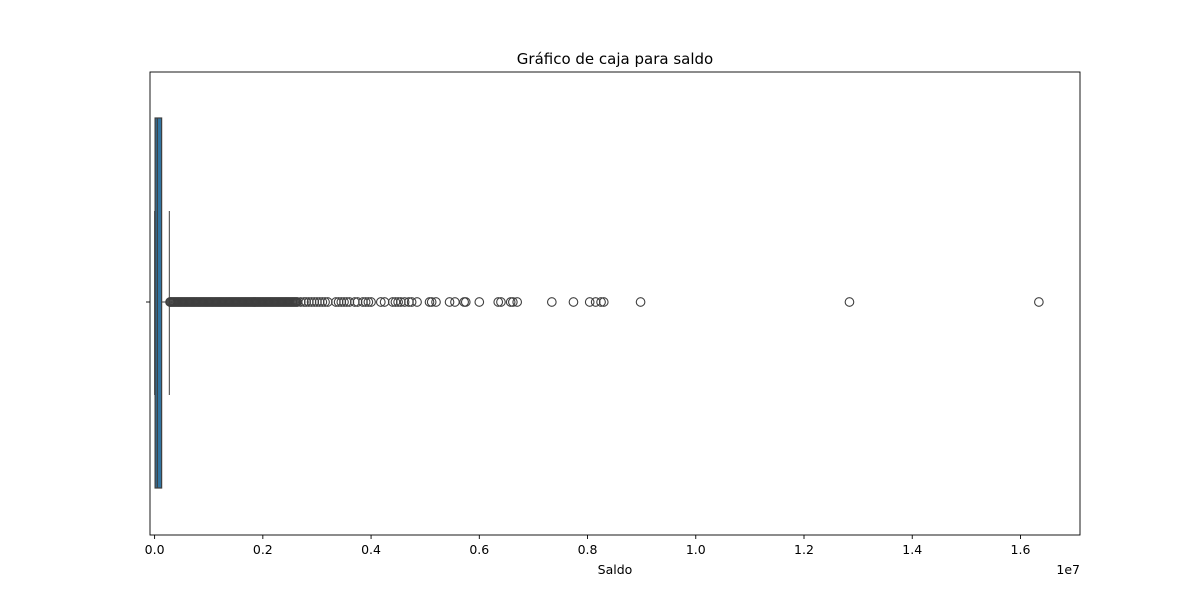 Image resolution: width=1200 pixels, height=600 pixels. Describe the element at coordinates (479, 549) in the screenshot. I see `x-tick-label: 0.6` at that location.